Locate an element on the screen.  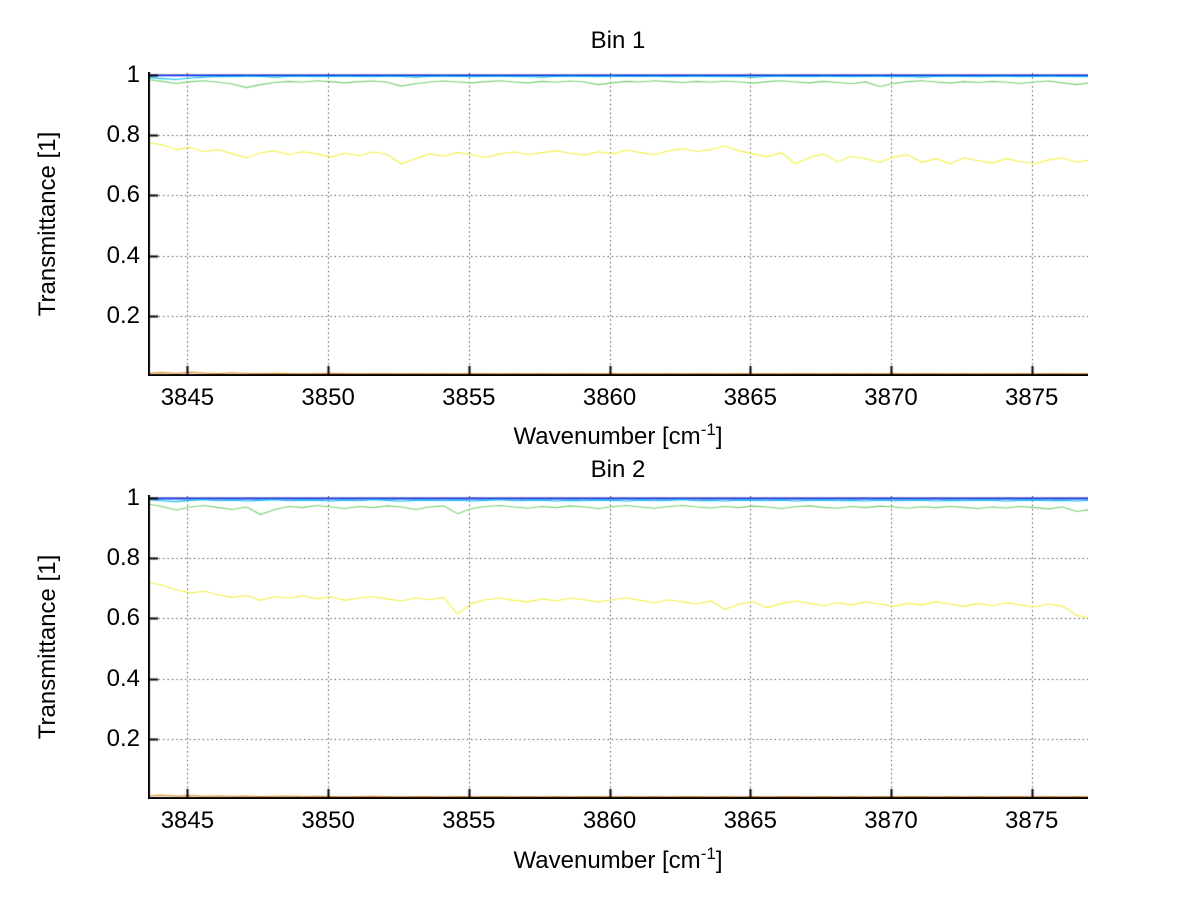
bin1-x-axis-label-superscript: -1 is located at coordinates (708, 429).